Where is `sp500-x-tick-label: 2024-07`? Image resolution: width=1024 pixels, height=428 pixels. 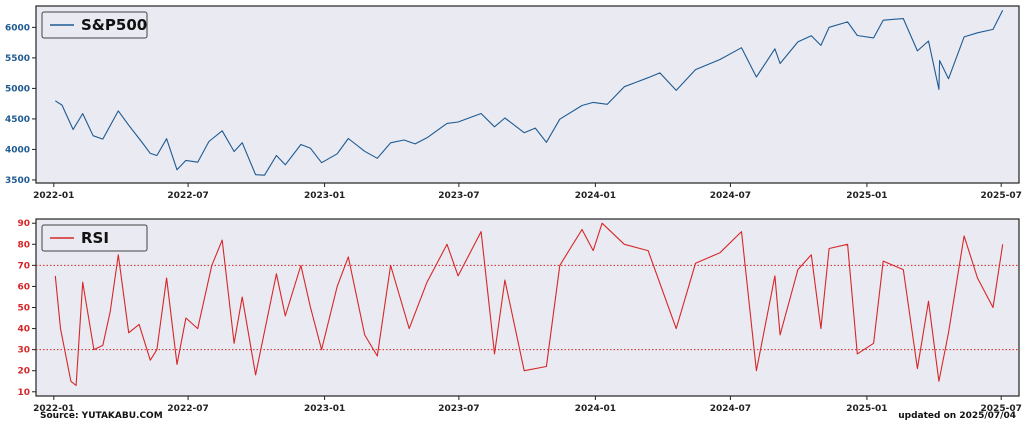 sp500-x-tick-label: 2024-07 is located at coordinates (730, 196).